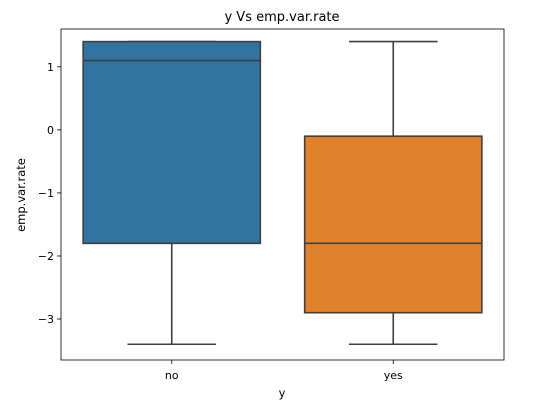 The height and width of the screenshot is (404, 553). I want to click on y-axis-label: emp.var.rate, so click(21, 195).